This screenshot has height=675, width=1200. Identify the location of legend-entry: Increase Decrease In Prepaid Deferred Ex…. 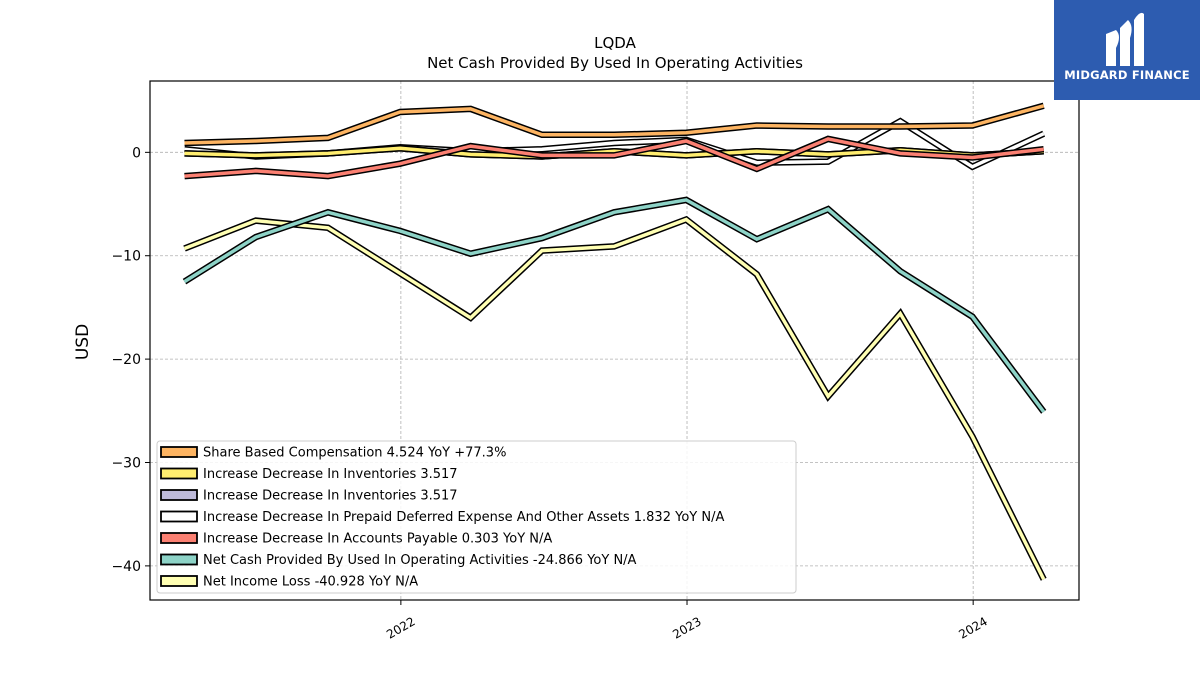
(463, 517).